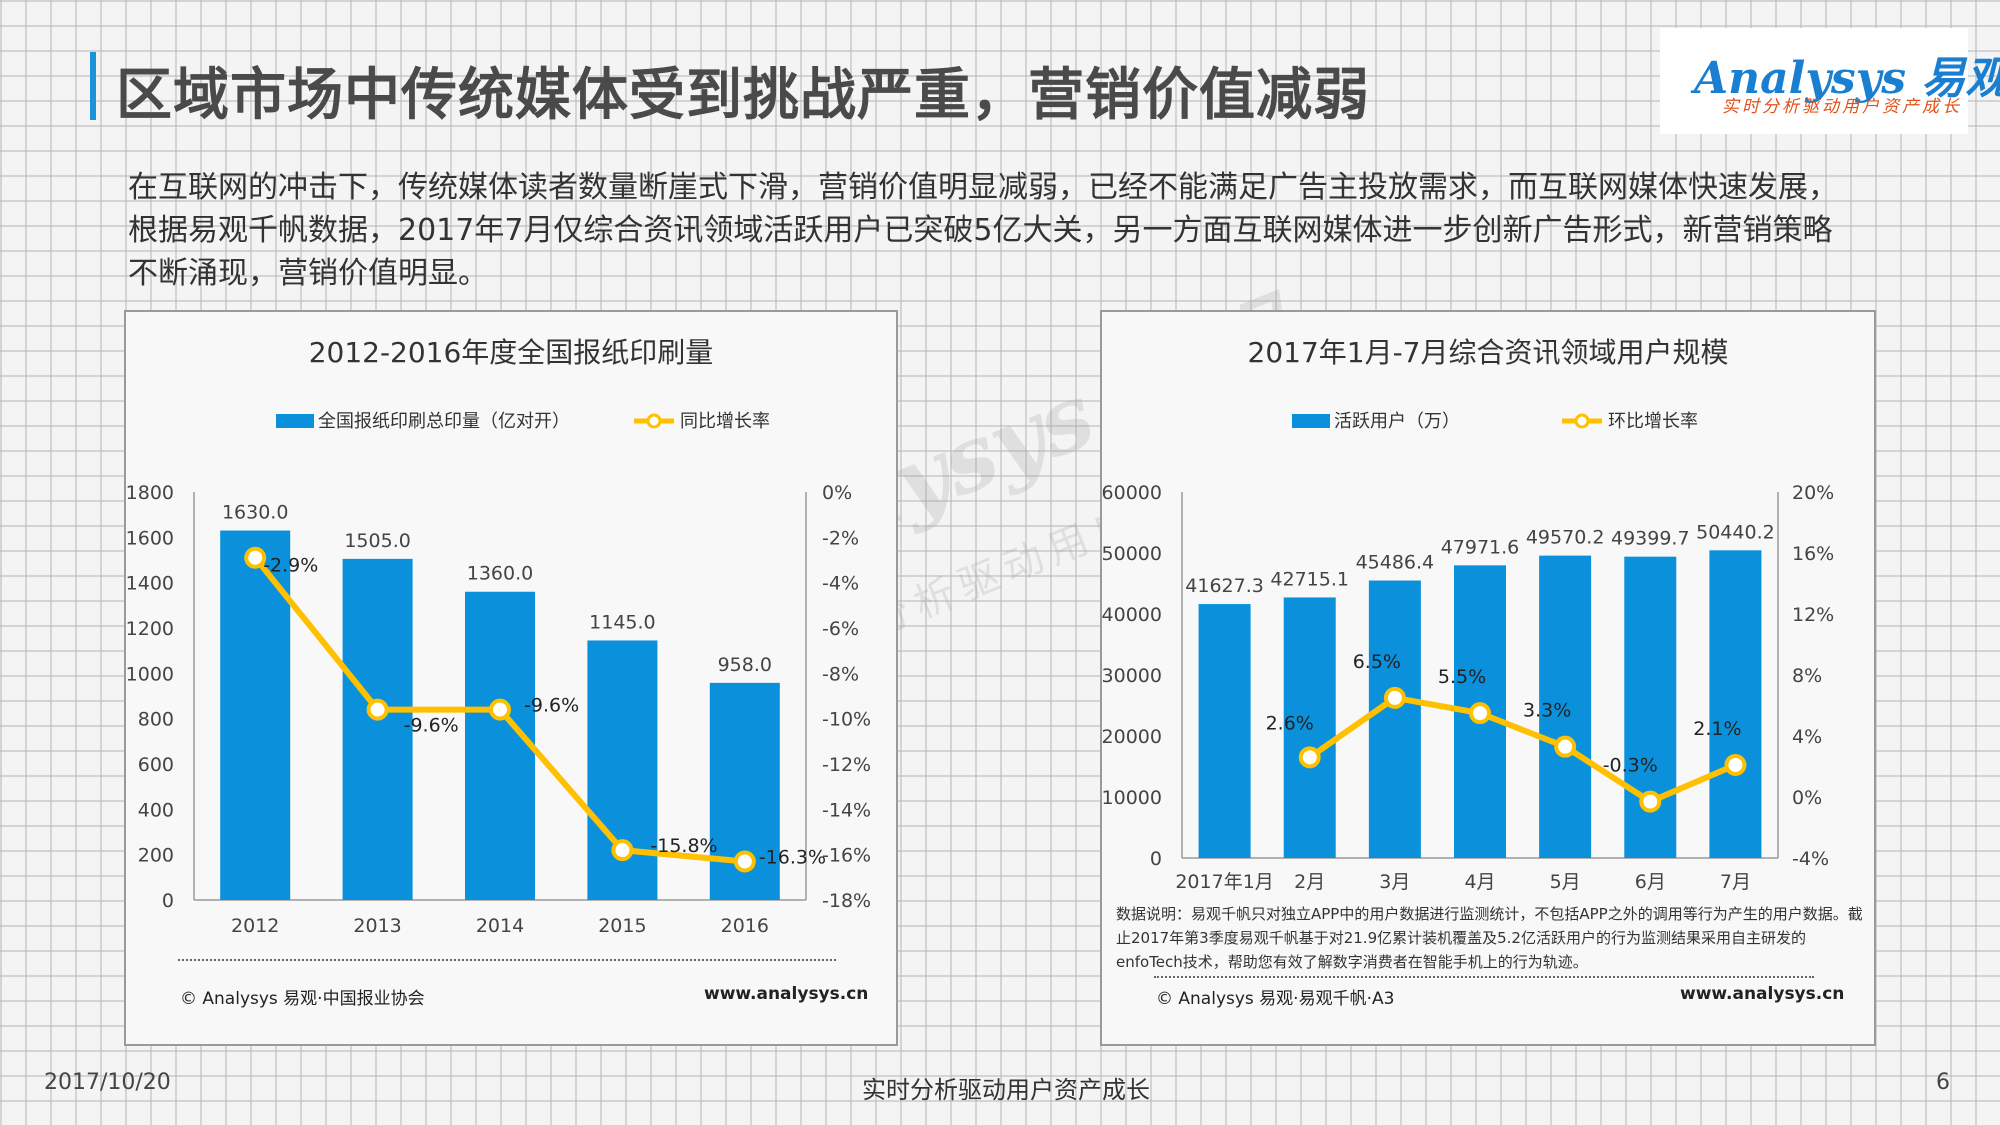 The width and height of the screenshot is (2000, 1125). What do you see at coordinates (1480, 547) in the screenshot?
I see `bar-value-label: 47971.6` at bounding box center [1480, 547].